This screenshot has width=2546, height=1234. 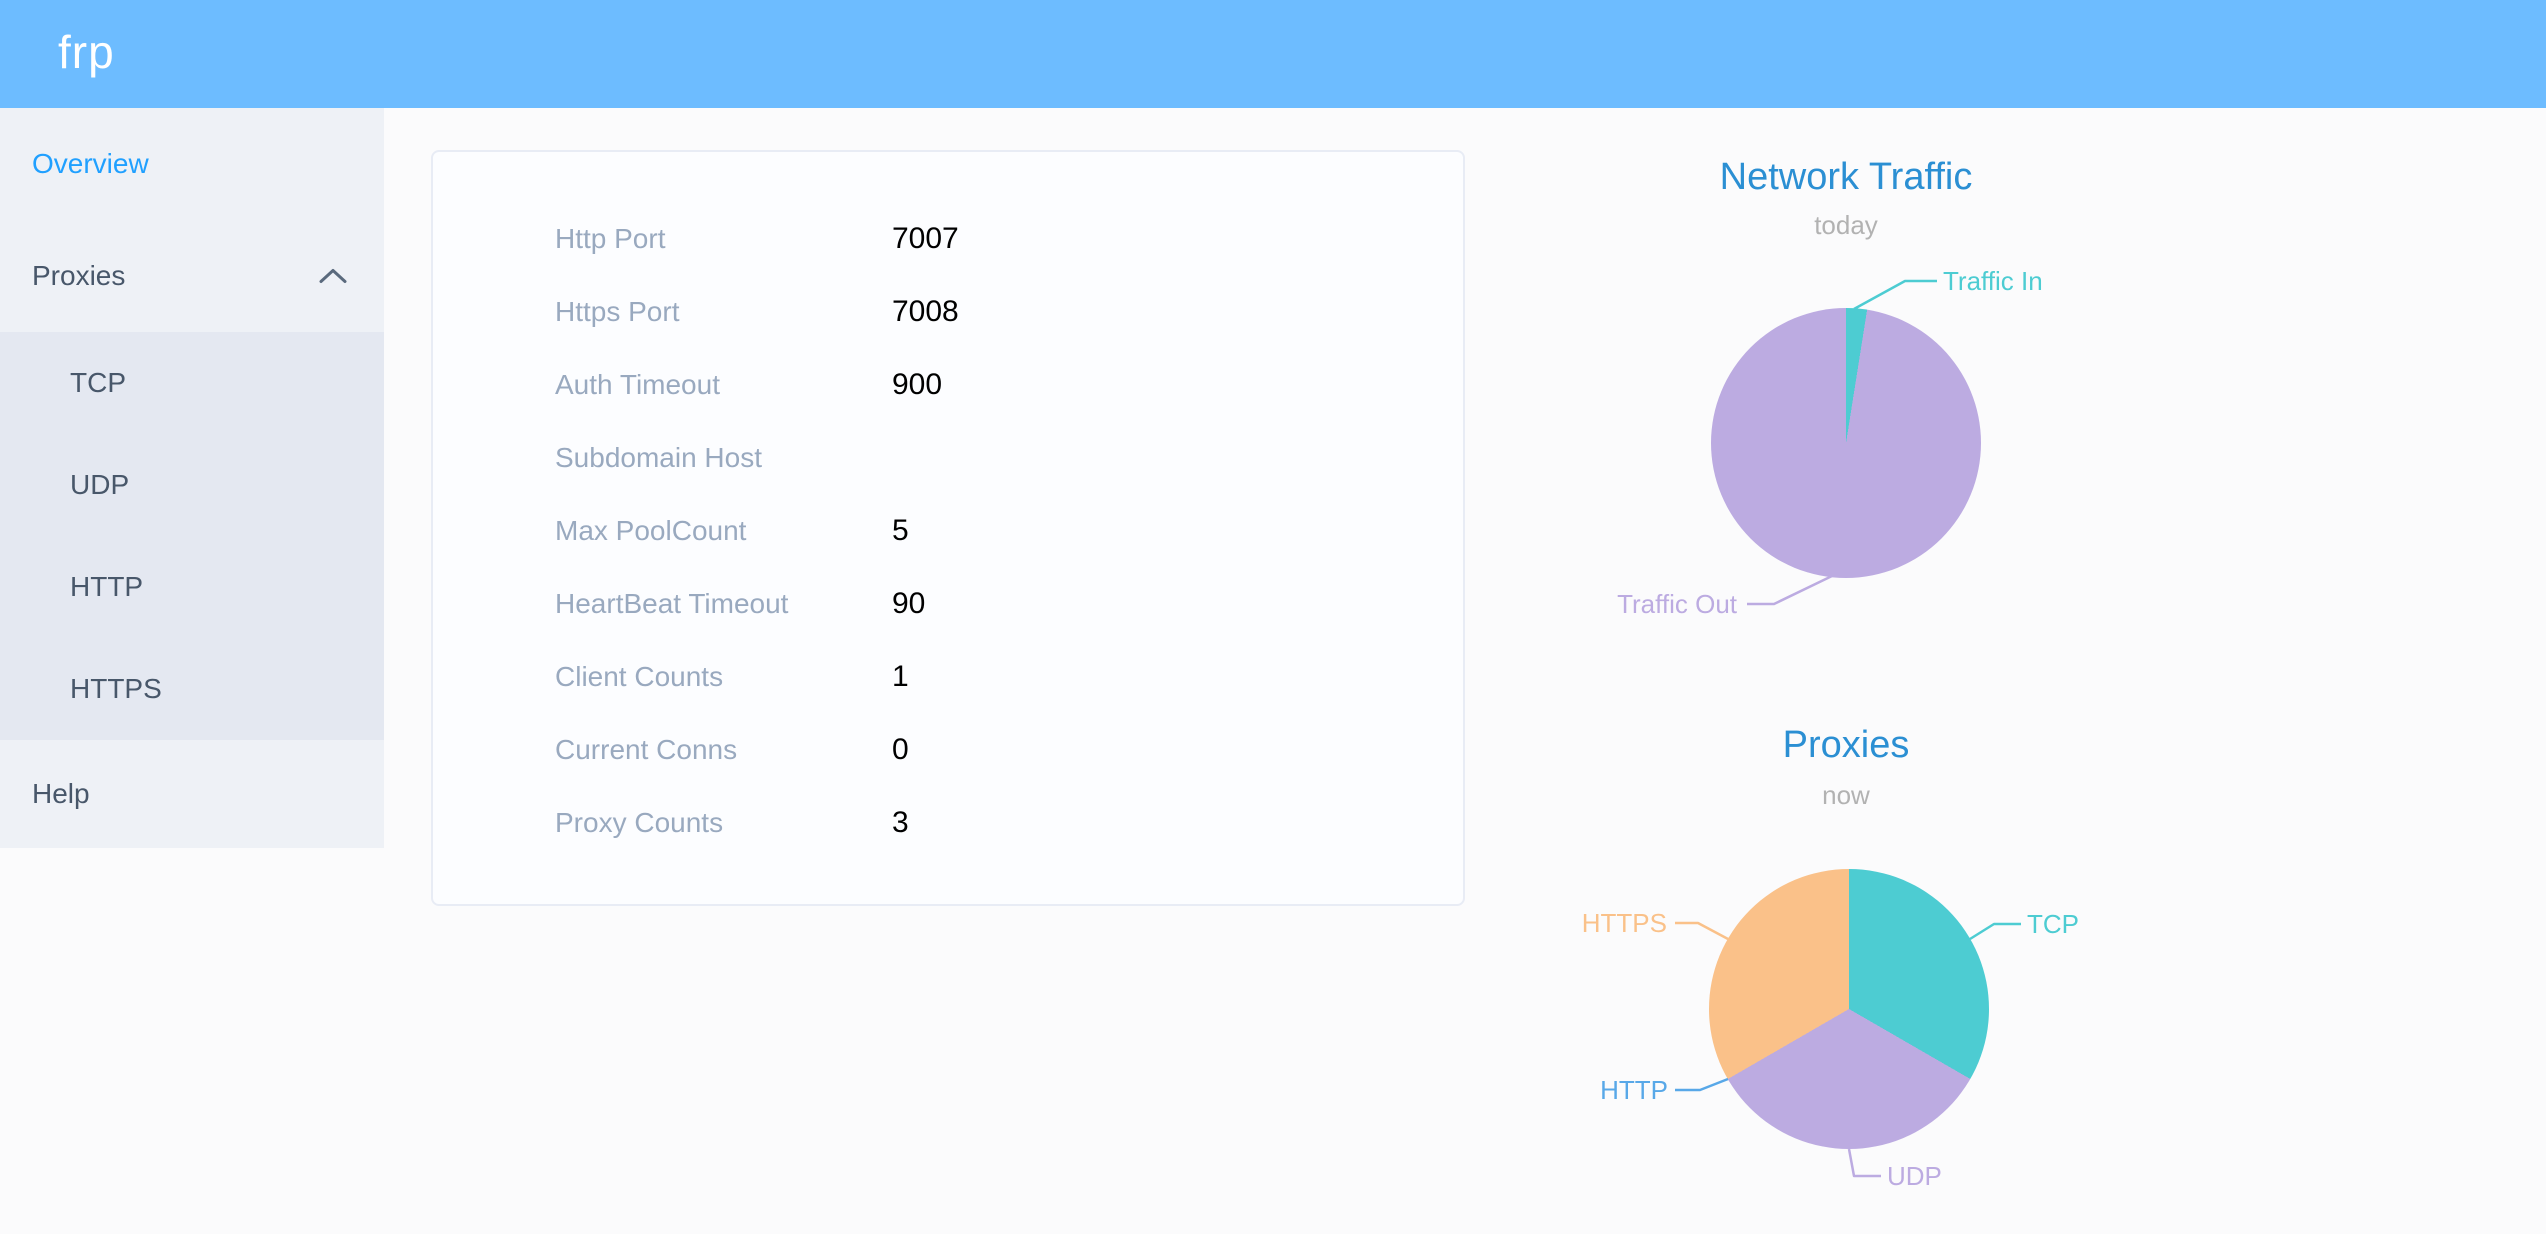 I want to click on sidebar-item-label: Overview, so click(x=90, y=163).